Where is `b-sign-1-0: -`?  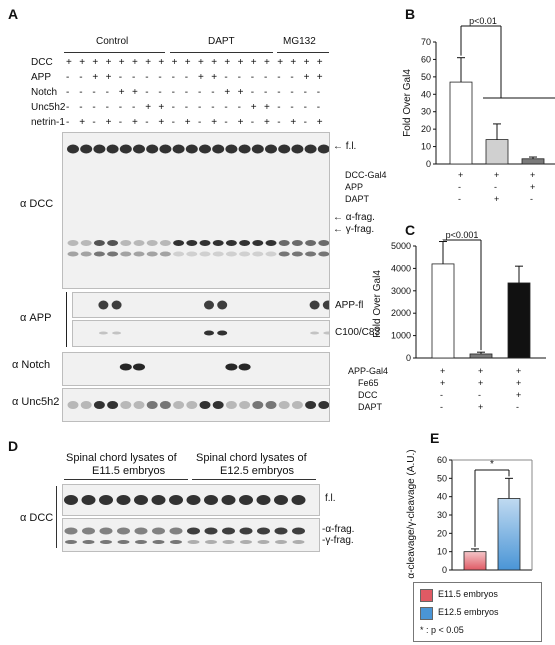 b-sign-1-0: - is located at coordinates (459, 187).